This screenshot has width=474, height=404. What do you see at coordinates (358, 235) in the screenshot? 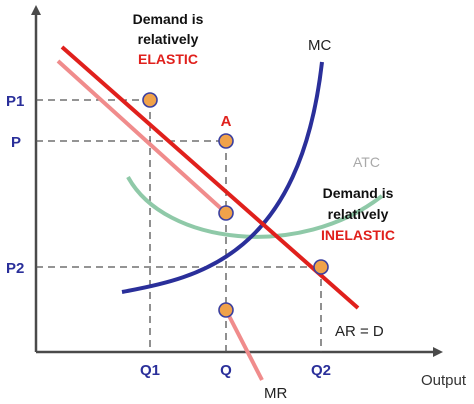
I see `inelastic-note-line3: INELASTIC` at bounding box center [358, 235].